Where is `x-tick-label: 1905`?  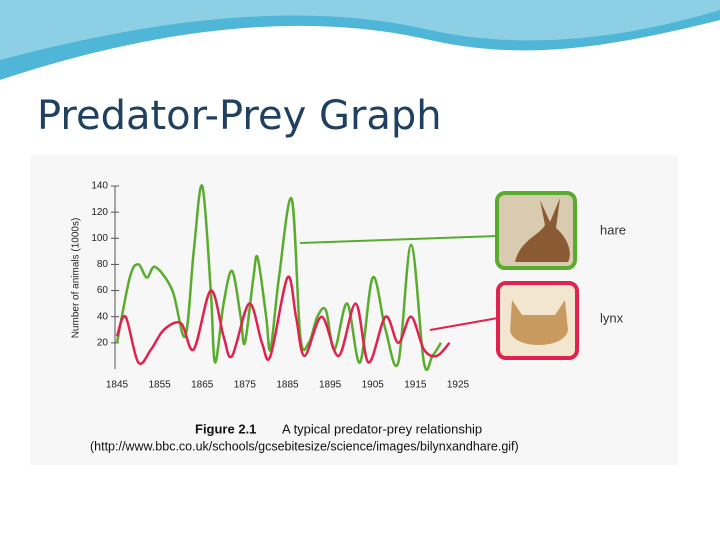
x-tick-label: 1905 is located at coordinates (373, 385).